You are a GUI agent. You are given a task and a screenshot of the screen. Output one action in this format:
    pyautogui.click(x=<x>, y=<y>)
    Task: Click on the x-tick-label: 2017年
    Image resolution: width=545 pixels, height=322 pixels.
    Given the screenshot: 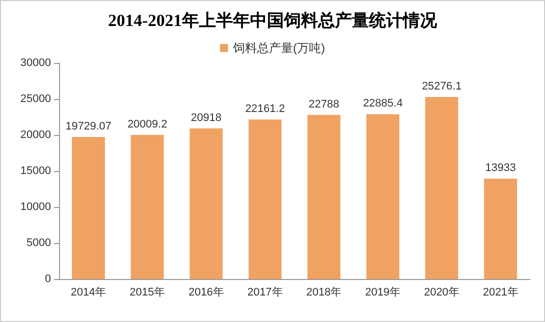 What is the action you would take?
    pyautogui.click(x=265, y=292)
    